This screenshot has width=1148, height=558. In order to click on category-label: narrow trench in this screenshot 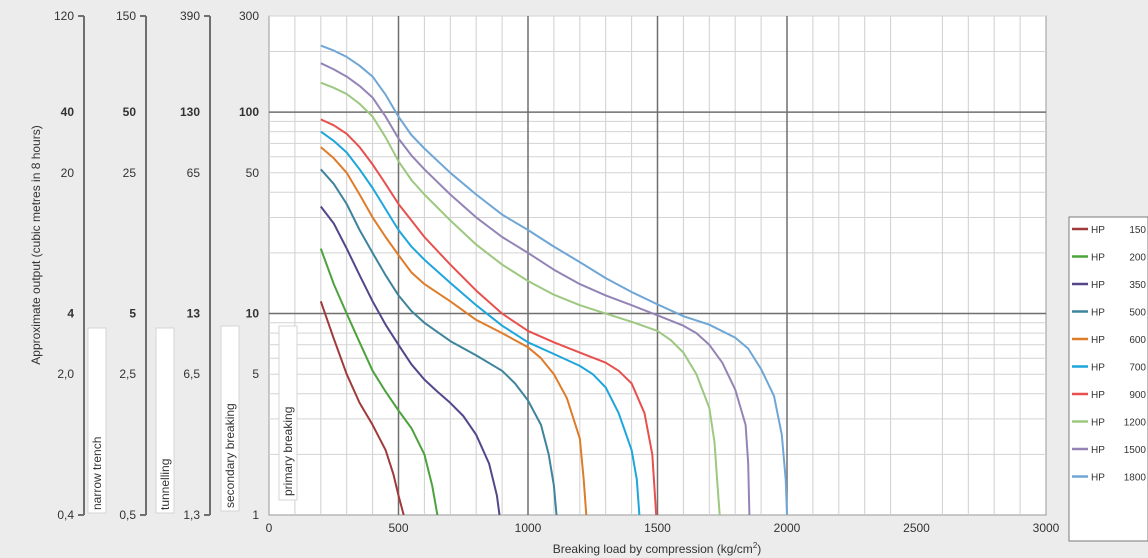, I will do `click(97, 473)`.